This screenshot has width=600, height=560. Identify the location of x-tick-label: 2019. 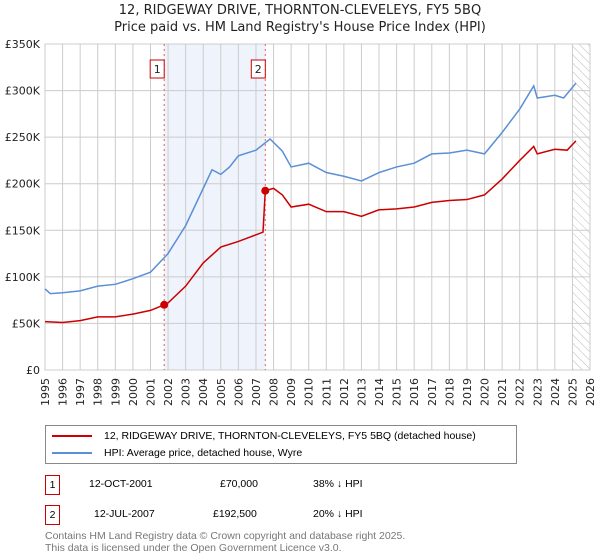
(467, 392).